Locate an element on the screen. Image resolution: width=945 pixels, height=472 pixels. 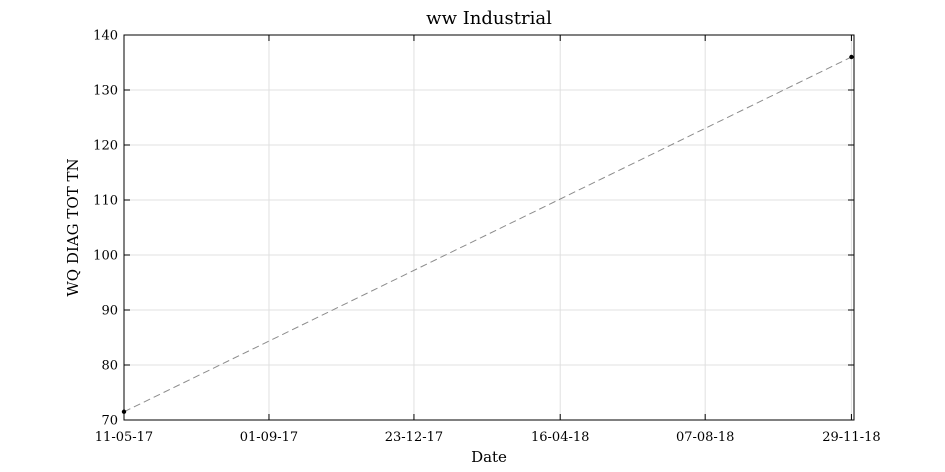
y-tick-label: 90 is located at coordinates (109, 311).